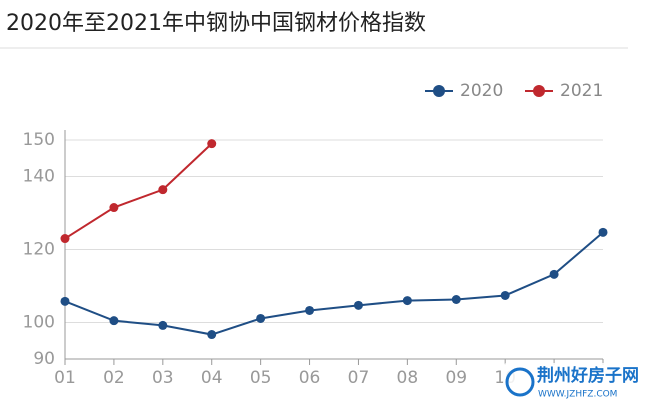 The width and height of the screenshot is (650, 403). Describe the element at coordinates (481, 91) in the screenshot. I see `legend-label: 2020` at that location.